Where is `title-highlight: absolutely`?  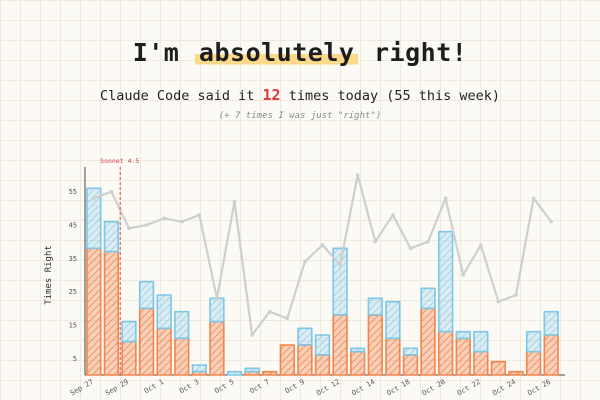 title-highlight: absolutely is located at coordinates (276, 52).